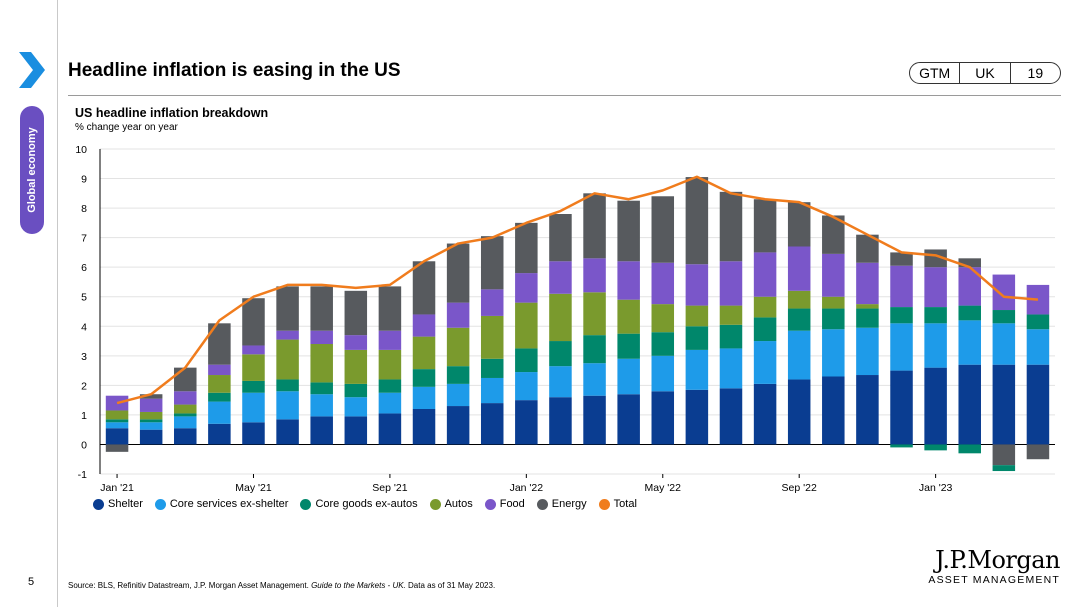  I want to click on x-tick-label: Jan '23, so click(936, 488).